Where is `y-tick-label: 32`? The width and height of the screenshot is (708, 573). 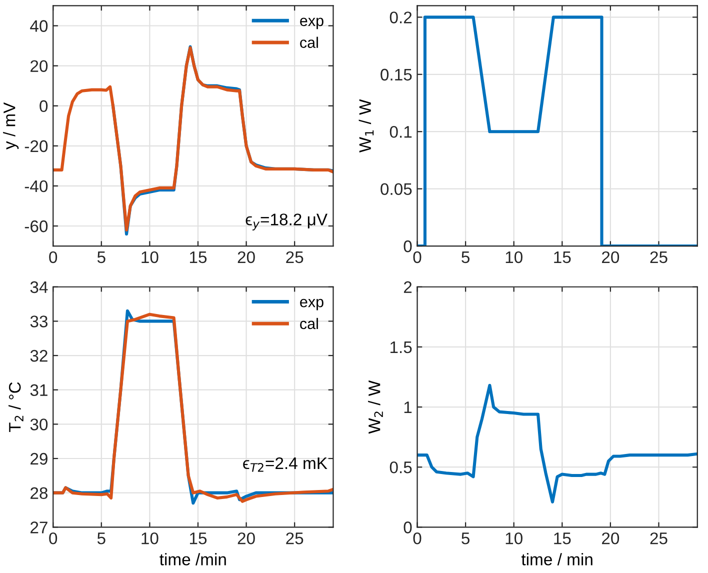 y-tick-label: 32 is located at coordinates (39, 356).